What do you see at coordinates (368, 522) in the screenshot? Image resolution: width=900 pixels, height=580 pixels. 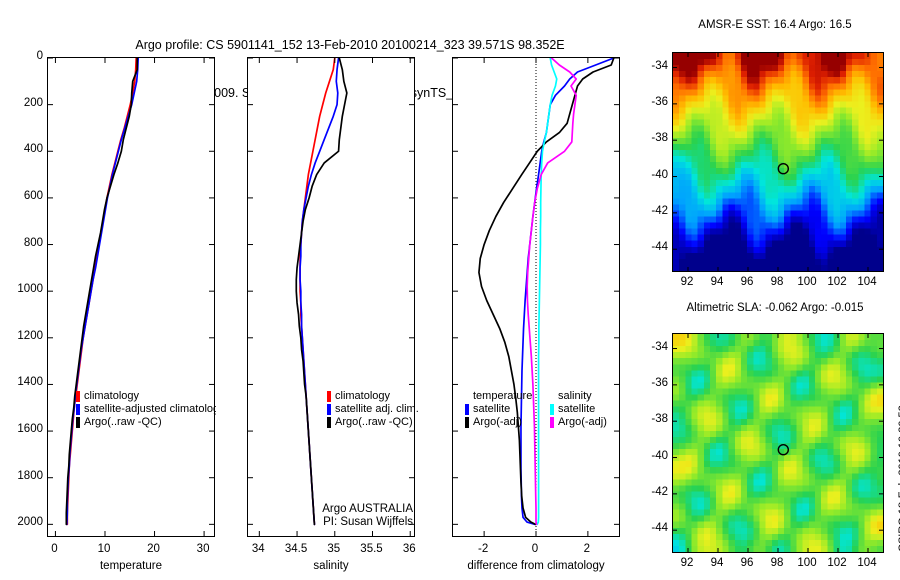 I see `credit-line-2: PI: Susan Wijffels` at bounding box center [368, 522].